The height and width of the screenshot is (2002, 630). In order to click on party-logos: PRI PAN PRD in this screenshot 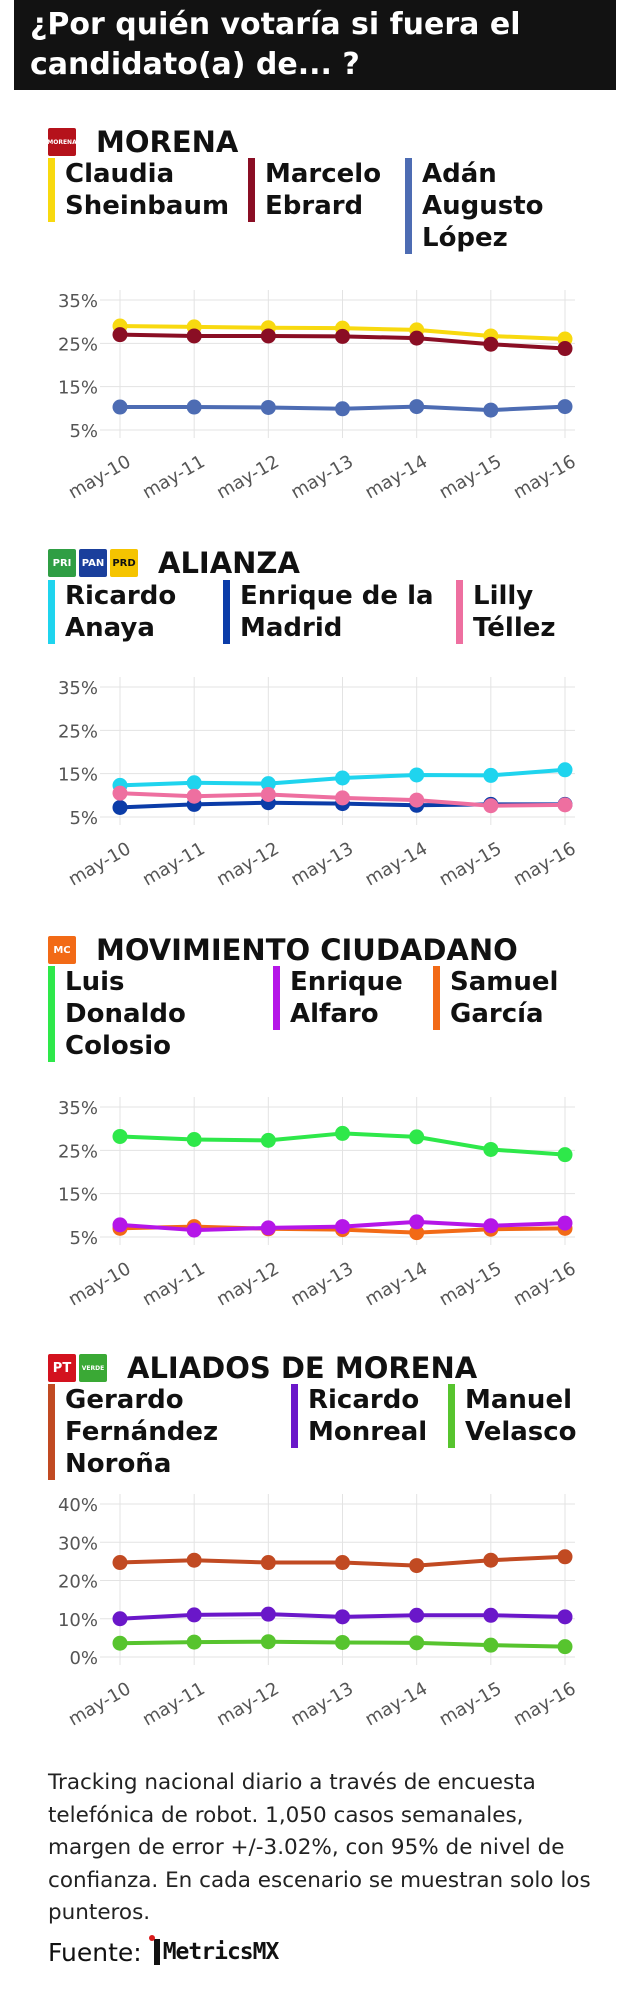, I will do `click(93, 563)`.